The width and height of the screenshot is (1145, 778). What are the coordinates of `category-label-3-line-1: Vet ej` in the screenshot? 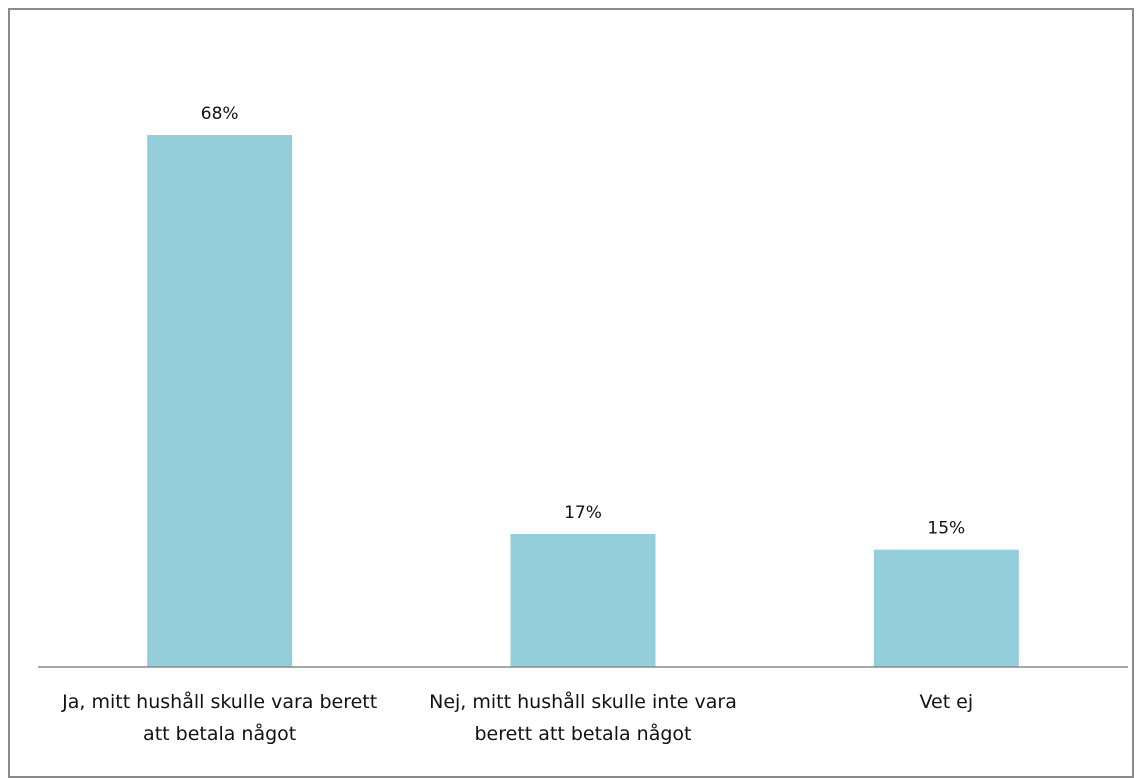 It's located at (946, 702).